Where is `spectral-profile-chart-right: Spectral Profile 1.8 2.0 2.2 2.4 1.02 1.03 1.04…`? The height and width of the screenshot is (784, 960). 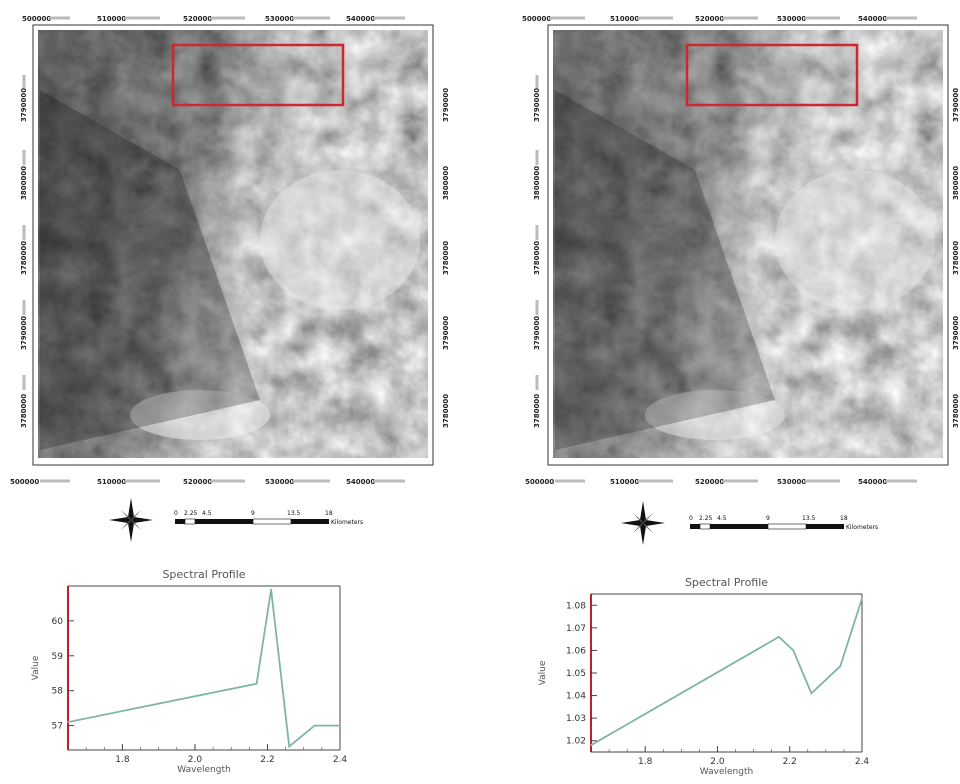
spectral-profile-chart-right: Spectral Profile 1.8 2.0 2.2 2.4 1.02 1.03 1.04… is located at coordinates (703, 676).